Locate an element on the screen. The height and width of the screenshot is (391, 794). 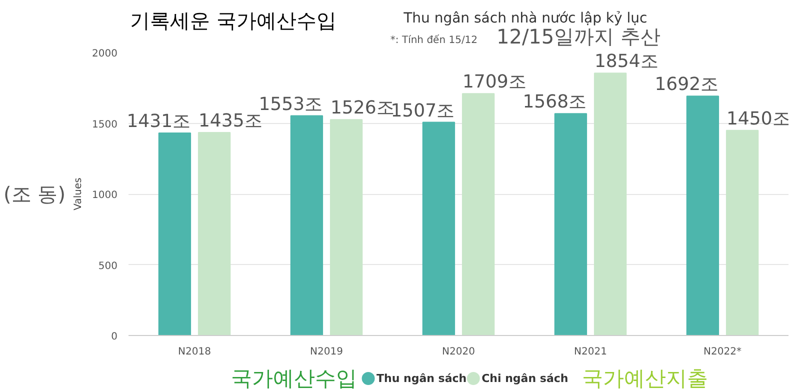
text: (조 동) is located at coordinates (35, 194).